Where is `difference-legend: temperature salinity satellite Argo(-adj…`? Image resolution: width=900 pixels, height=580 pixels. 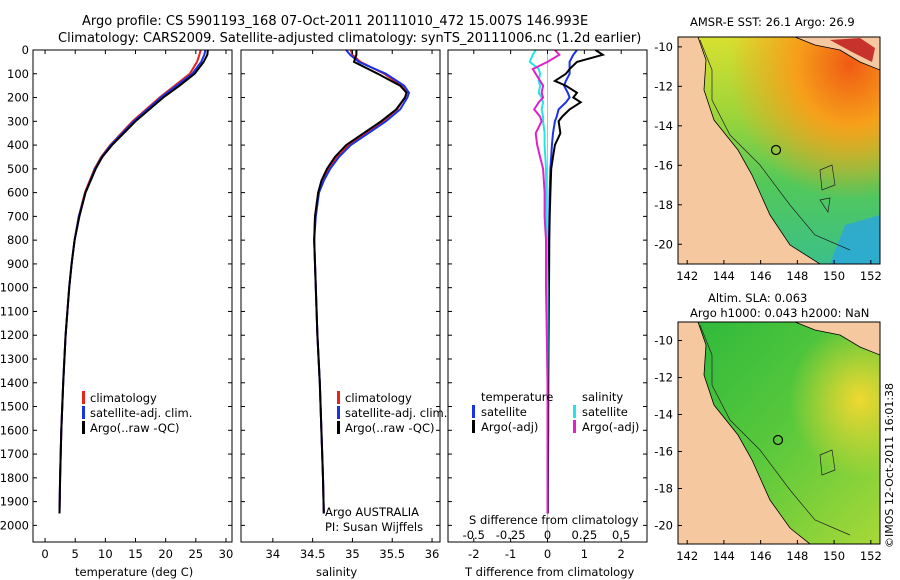 difference-legend: temperature salinity satellite Argo(-adj… is located at coordinates (555, 412).